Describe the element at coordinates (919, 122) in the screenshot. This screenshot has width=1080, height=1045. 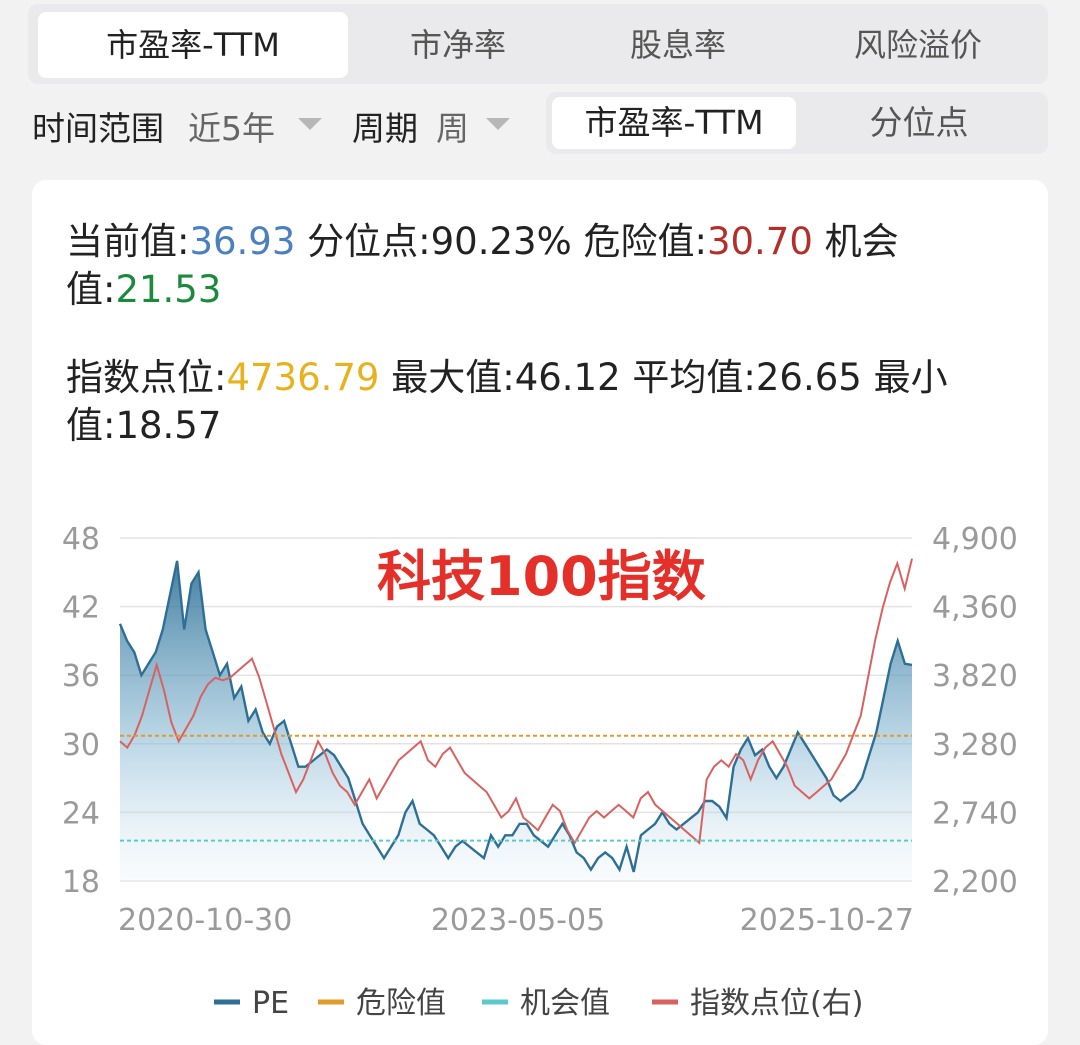
I see `mode-percentile-button: 分位点` at that location.